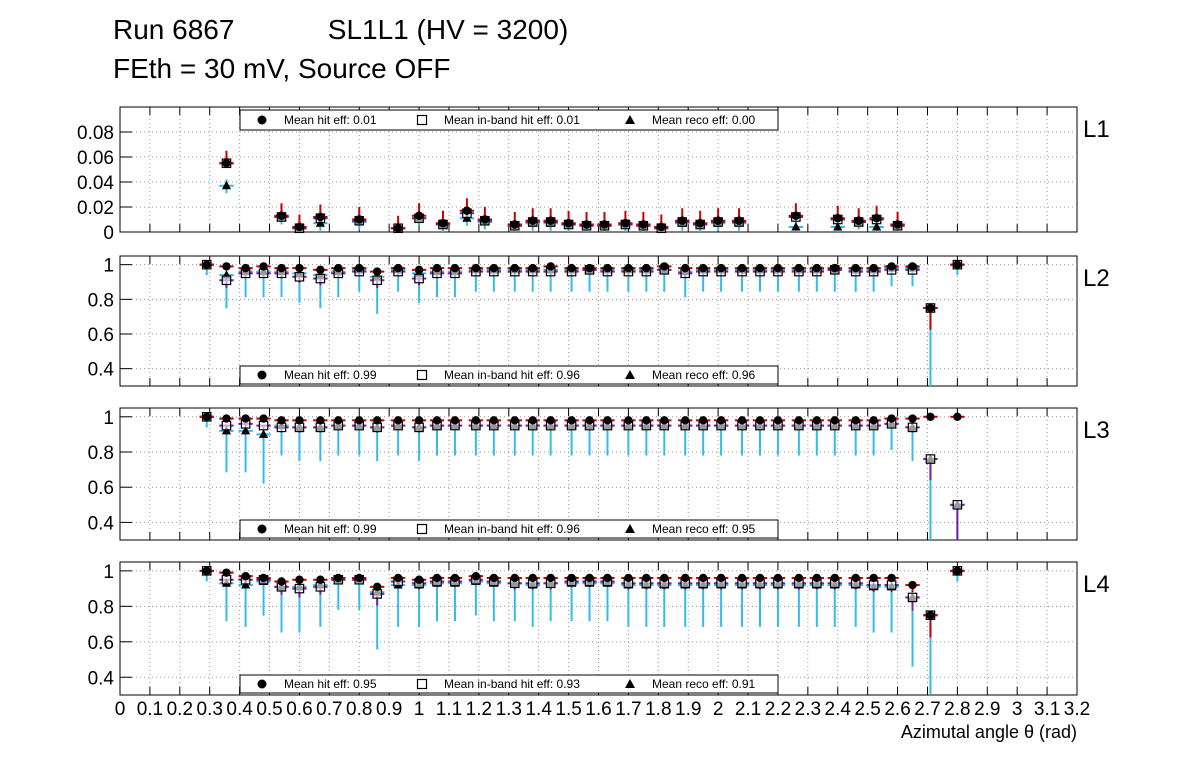 The width and height of the screenshot is (1196, 772). I want to click on x-tick-label: 0.7, so click(329, 709).